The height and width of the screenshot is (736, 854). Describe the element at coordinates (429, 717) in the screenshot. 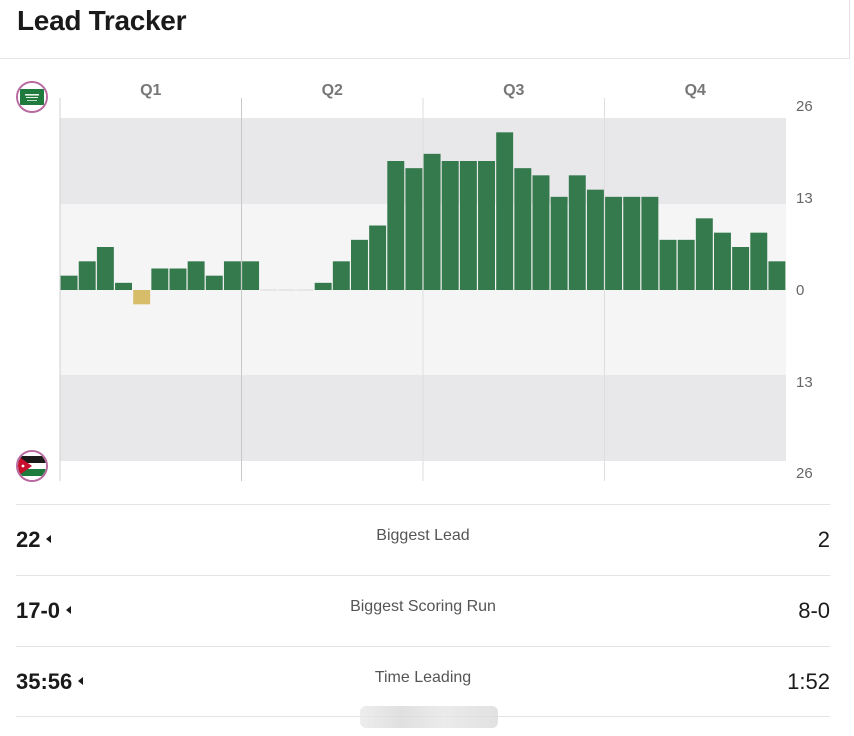

I see `blurred-watermark` at that location.